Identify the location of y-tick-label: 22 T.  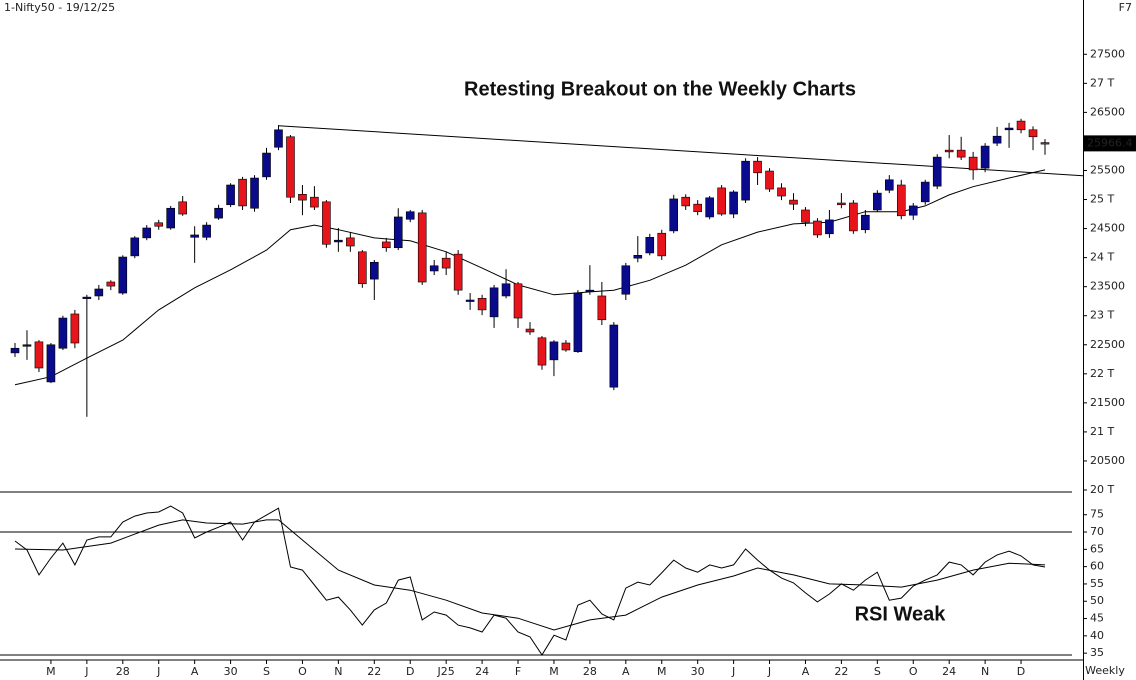
(1102, 373).